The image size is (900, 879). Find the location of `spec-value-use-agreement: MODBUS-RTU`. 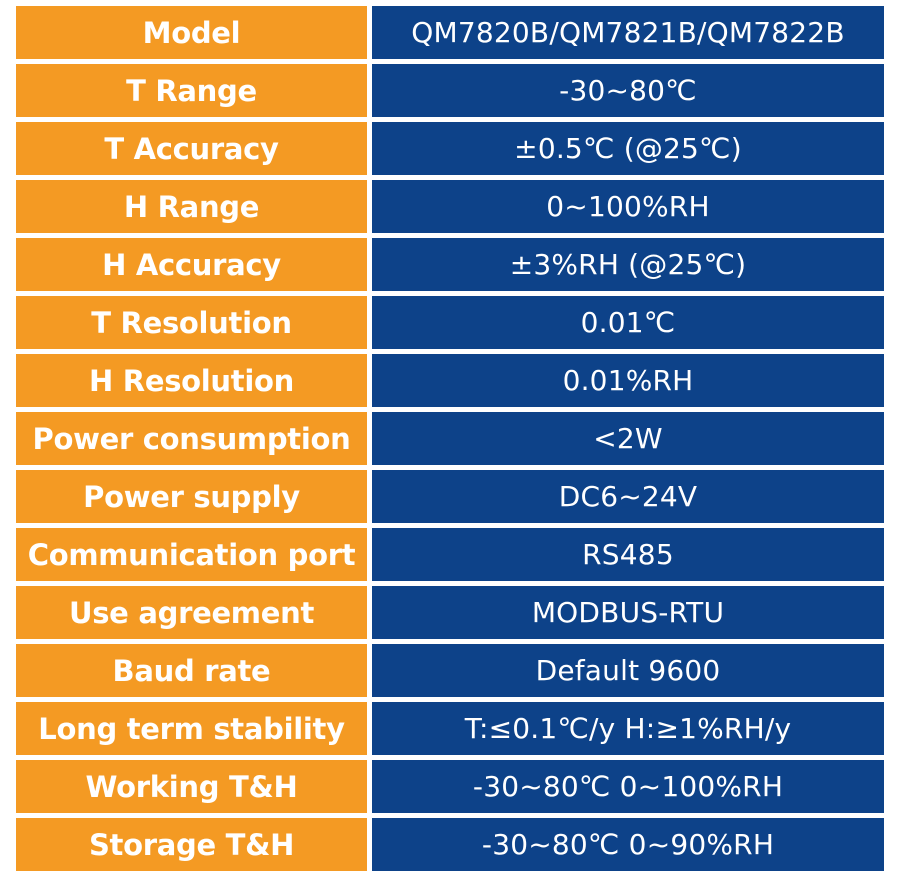

spec-value-use-agreement: MODBUS-RTU is located at coordinates (628, 612).